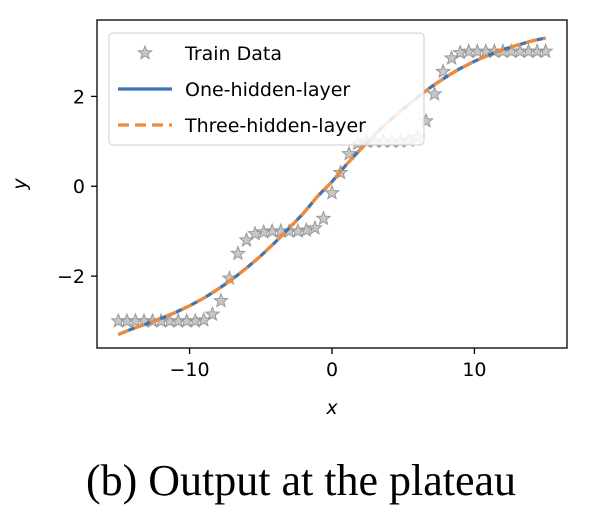 This screenshot has width=602, height=530. I want to click on figure-caption: (b) Output at the plateau, so click(301, 480).